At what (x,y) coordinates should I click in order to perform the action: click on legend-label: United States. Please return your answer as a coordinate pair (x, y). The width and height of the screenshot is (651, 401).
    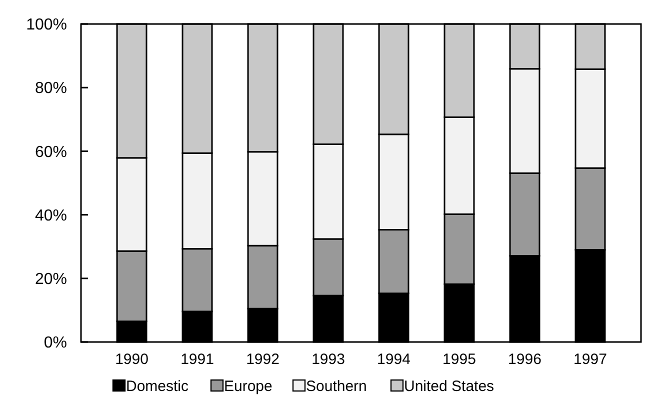
    Looking at the image, I should click on (449, 386).